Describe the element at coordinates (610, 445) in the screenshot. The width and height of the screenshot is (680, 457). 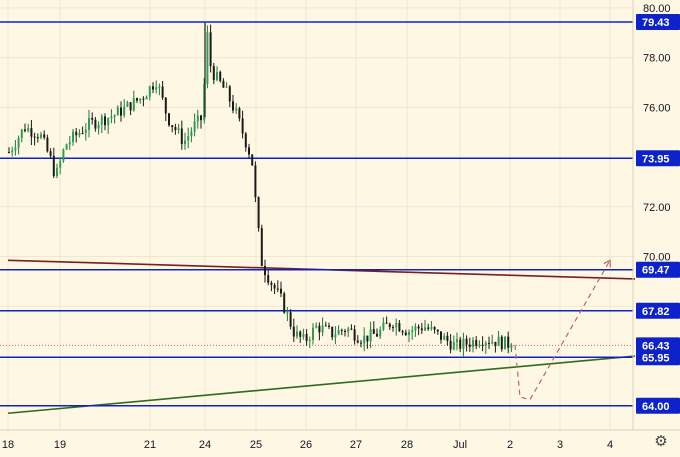
I see `x-tick-label: 4` at that location.